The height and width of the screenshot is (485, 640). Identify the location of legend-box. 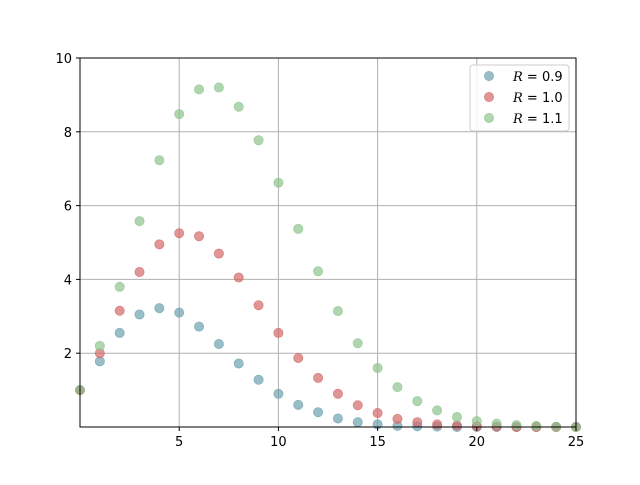
(519, 98).